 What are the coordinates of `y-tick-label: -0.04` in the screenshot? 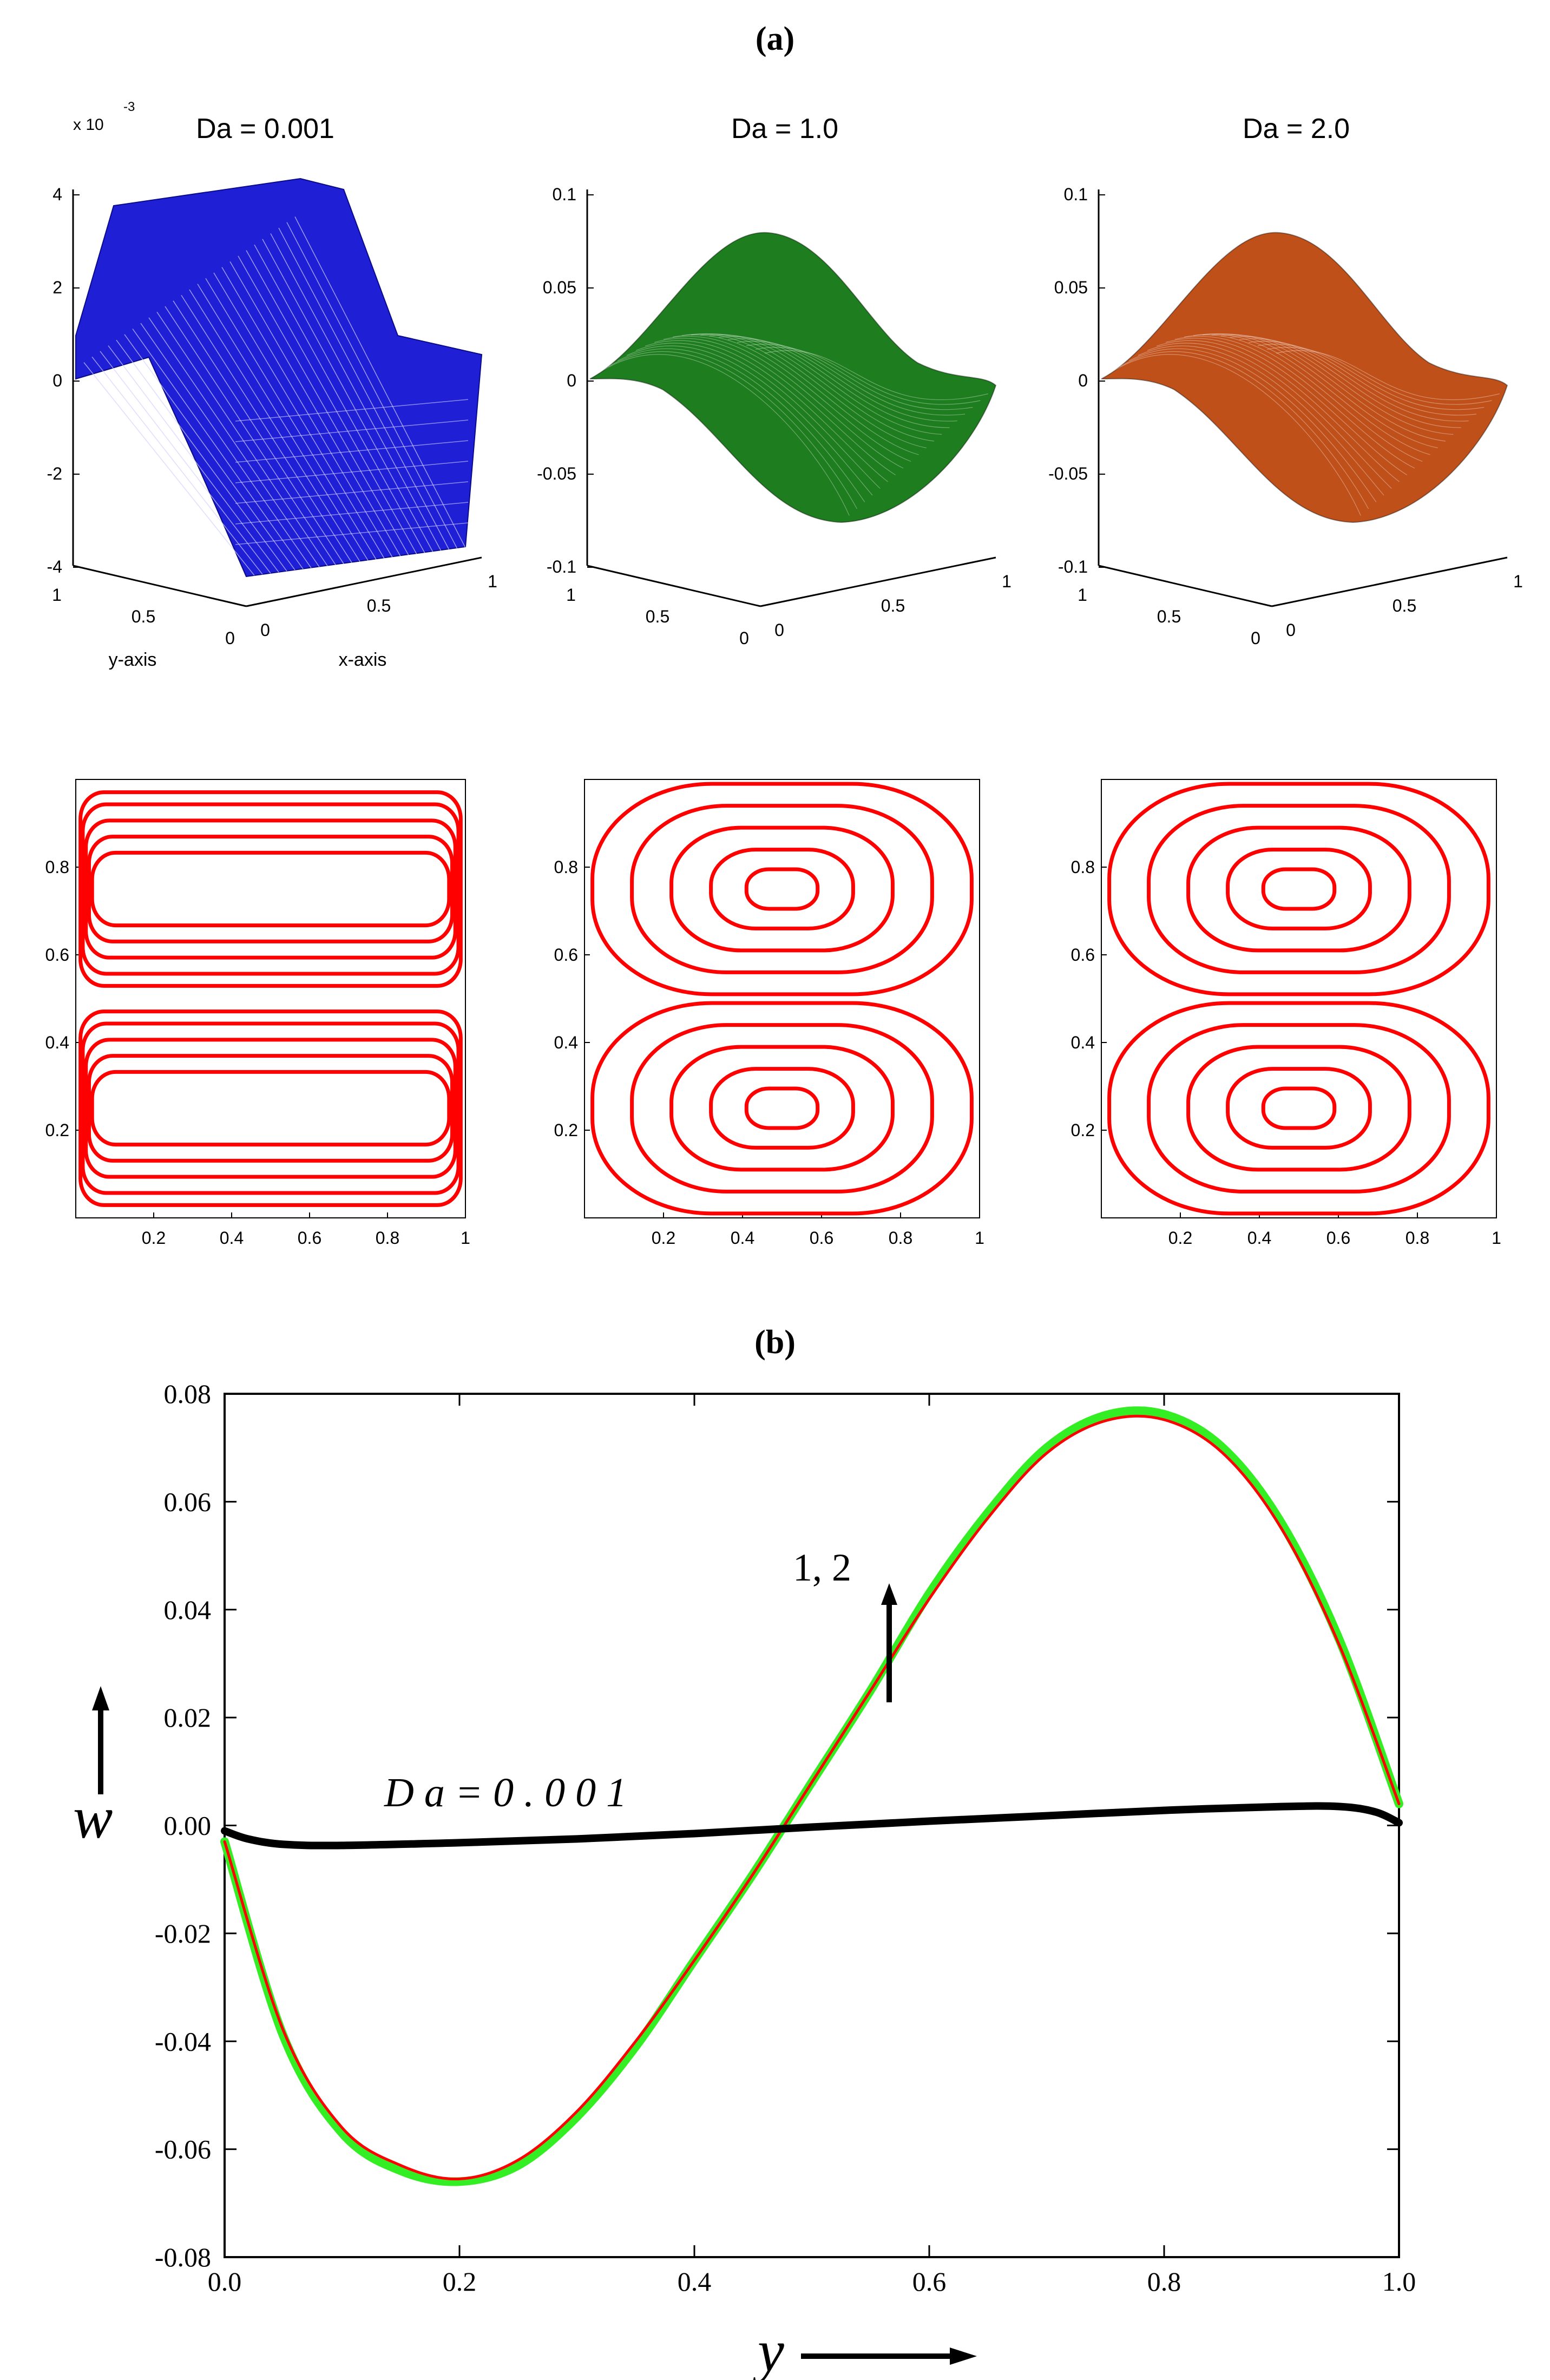 It's located at (183, 2041).